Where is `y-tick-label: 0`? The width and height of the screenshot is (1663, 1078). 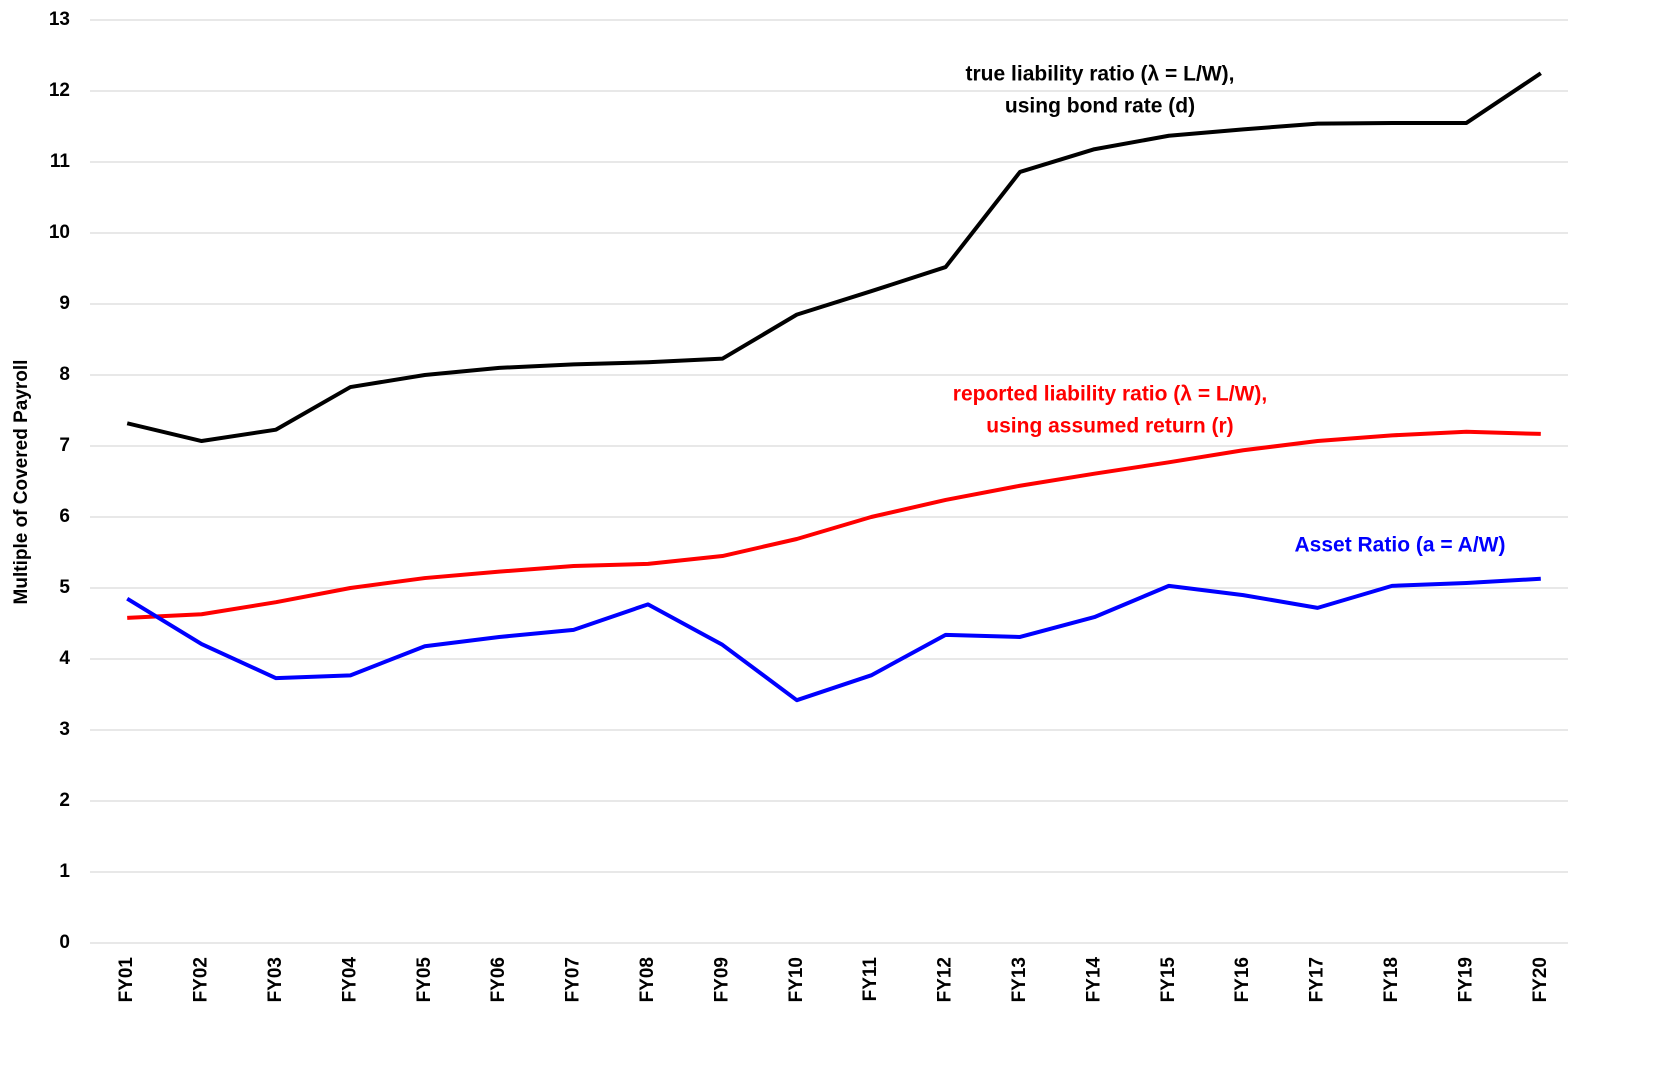
y-tick-label: 0 is located at coordinates (64, 942).